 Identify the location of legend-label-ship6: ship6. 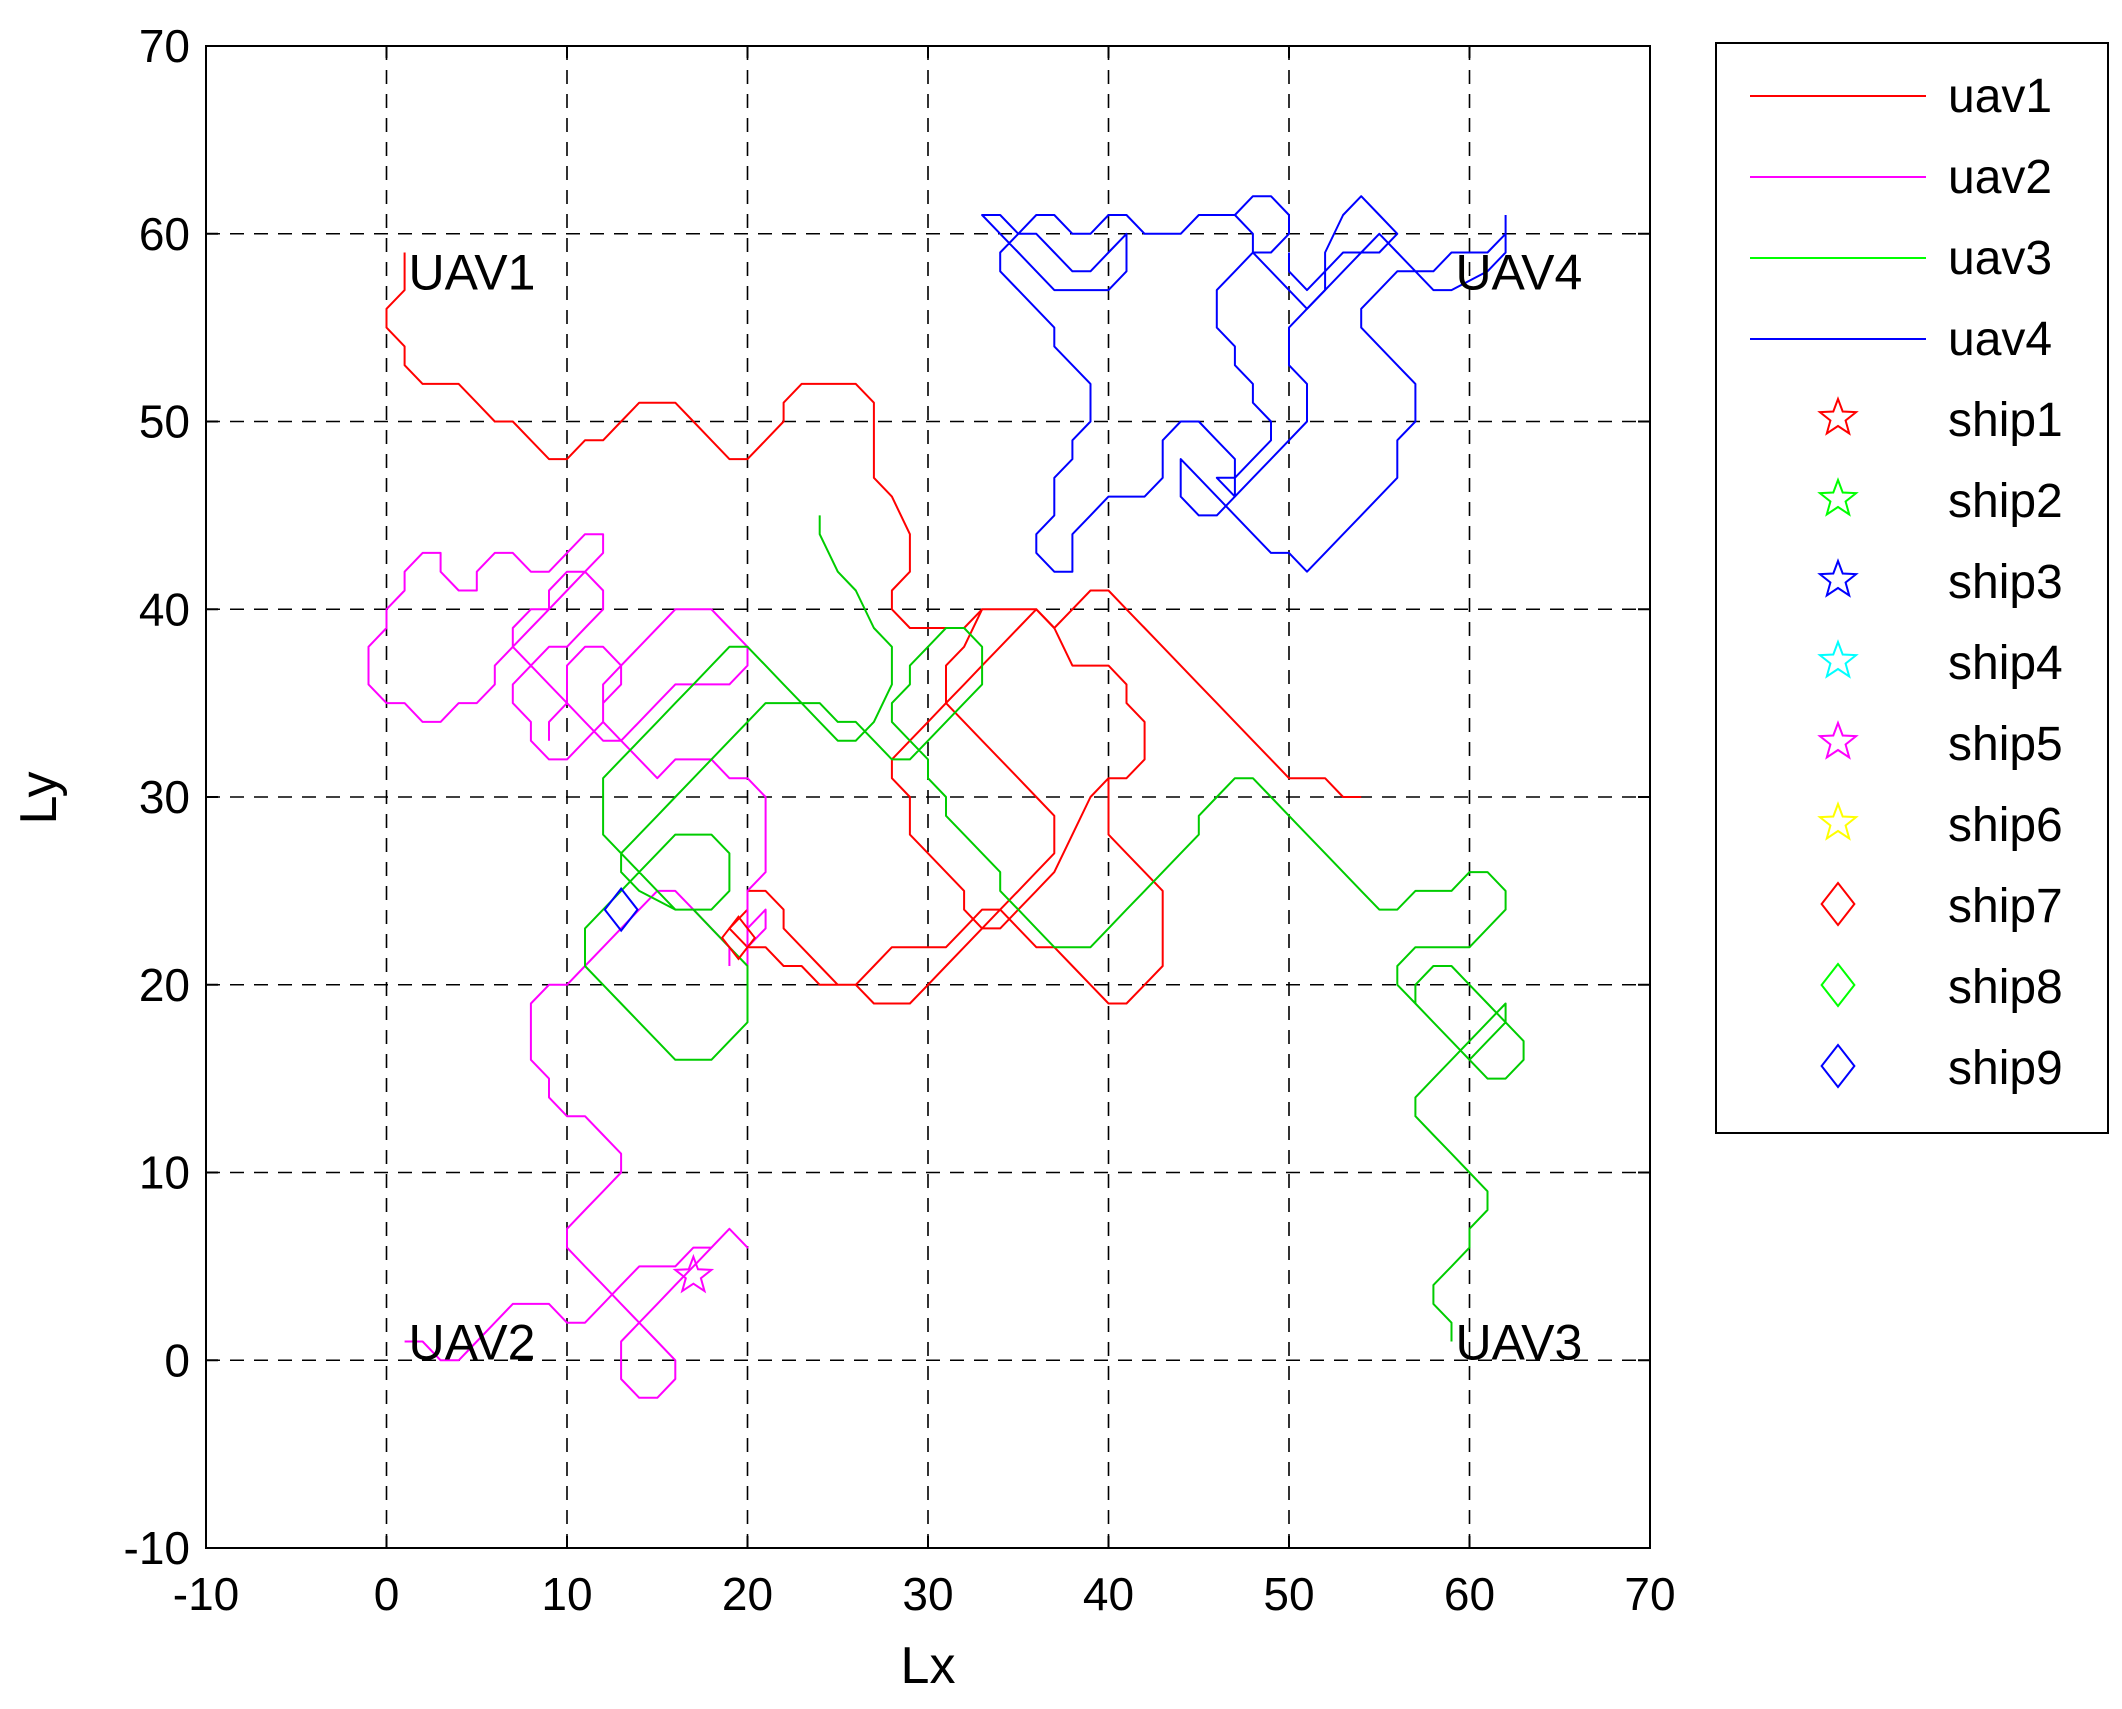
(2005, 825).